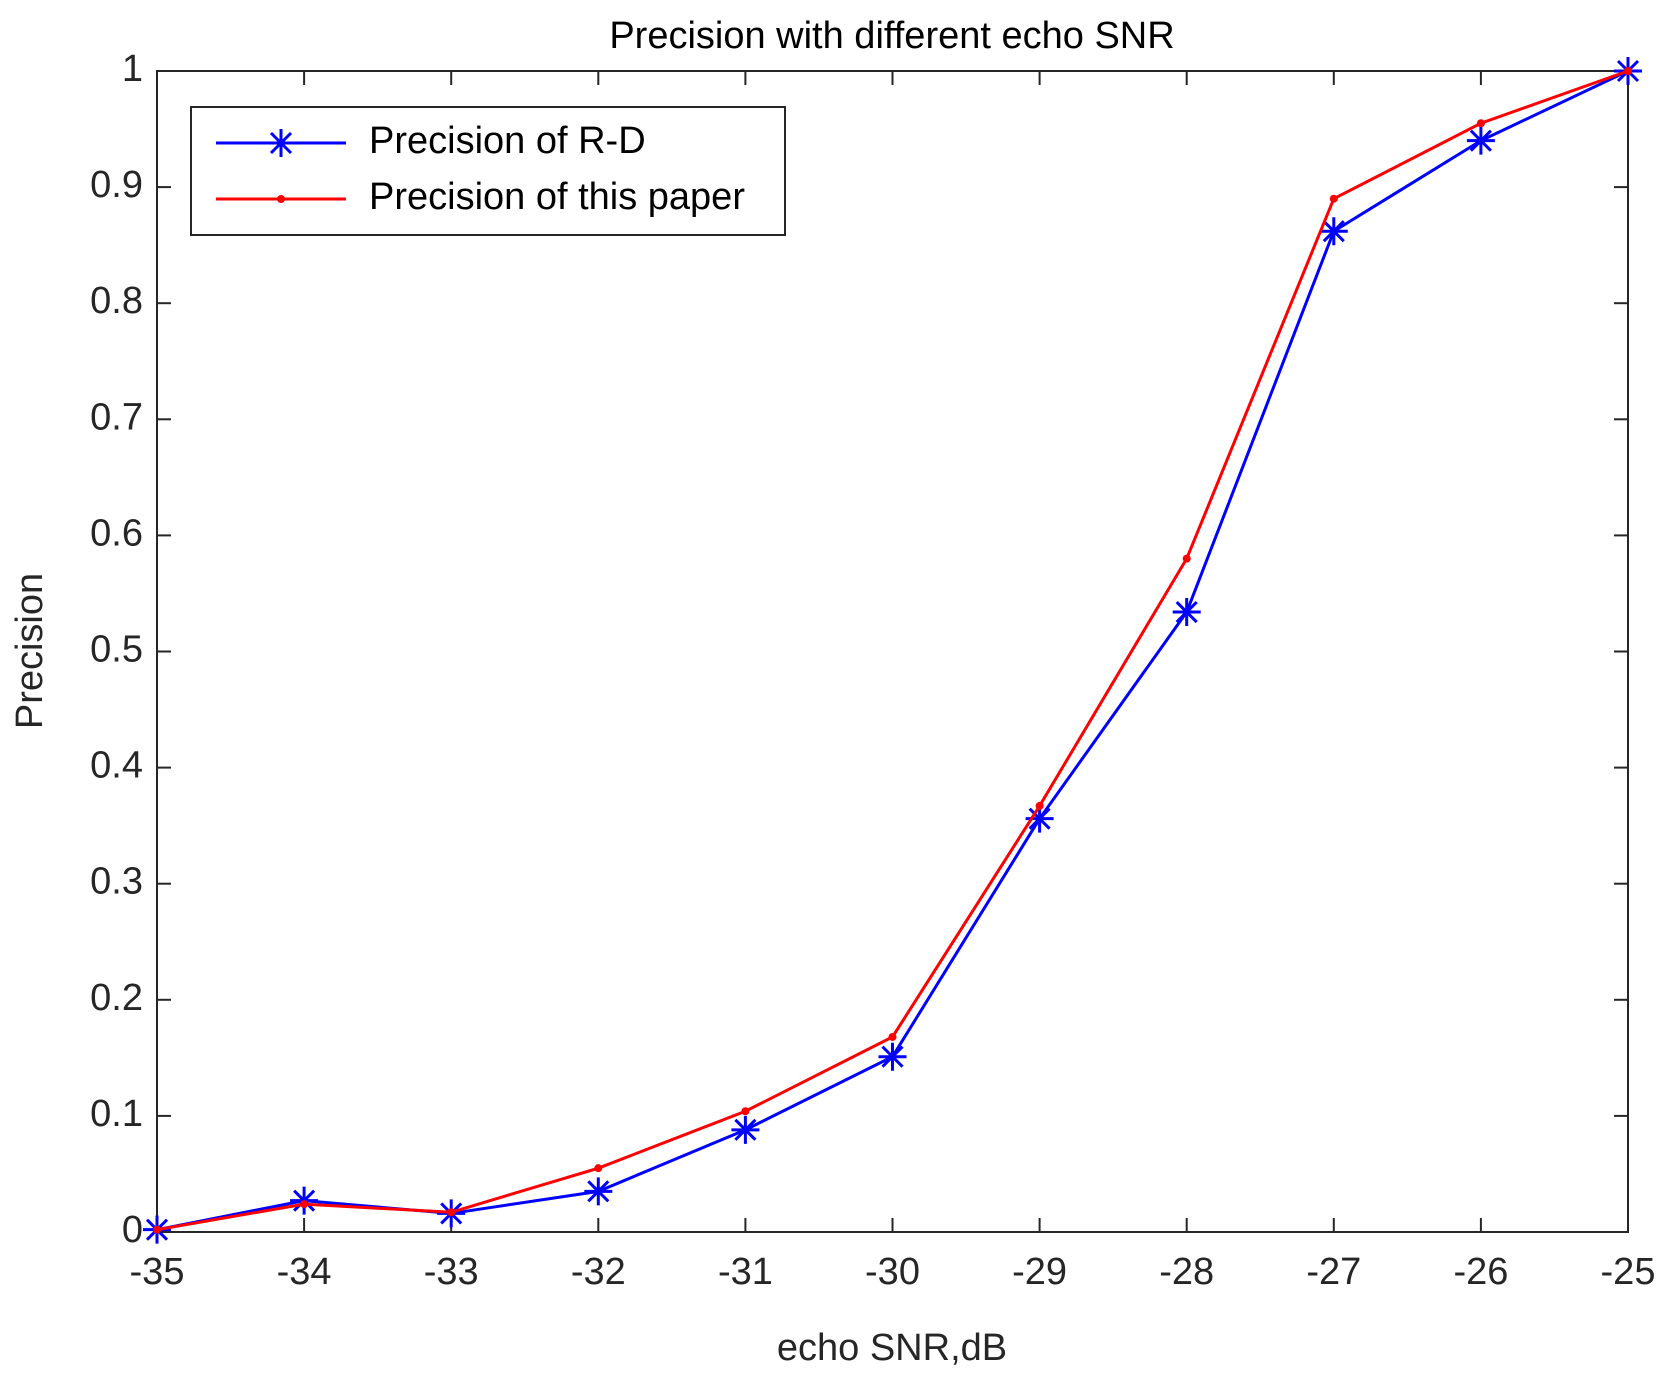 Image resolution: width=1671 pixels, height=1380 pixels. Describe the element at coordinates (488, 171) in the screenshot. I see `legend-box` at that location.